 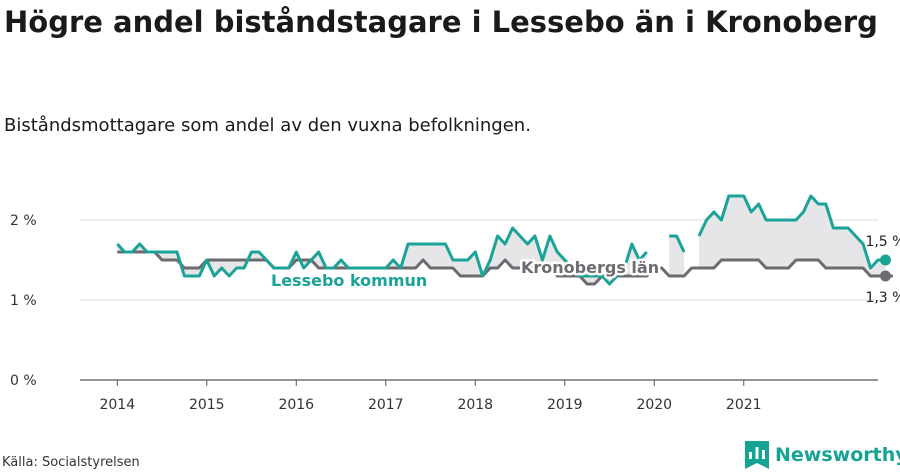 I want to click on source-note: Källa: Socialstyrelsen, so click(x=71, y=462).